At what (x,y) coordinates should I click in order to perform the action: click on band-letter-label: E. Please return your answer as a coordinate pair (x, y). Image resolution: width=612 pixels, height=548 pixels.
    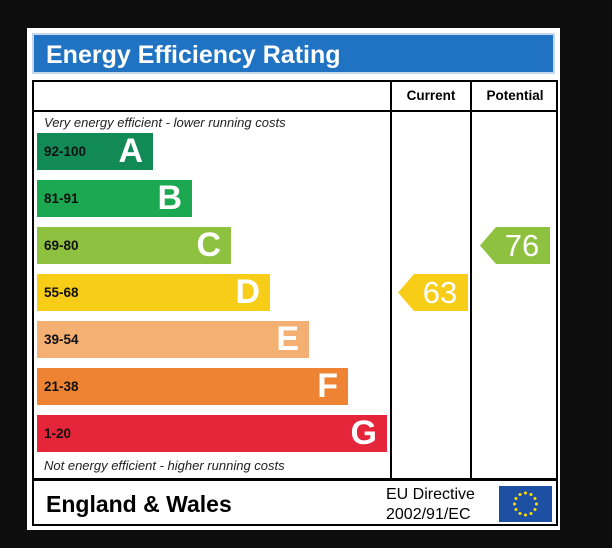
    Looking at the image, I should click on (287, 339).